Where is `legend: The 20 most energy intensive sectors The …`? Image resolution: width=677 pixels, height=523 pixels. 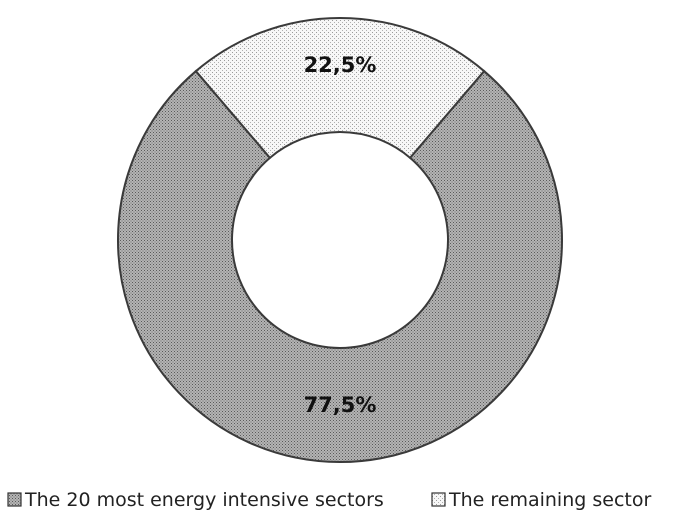
legend: The 20 most energy intensive sectors The … is located at coordinates (329, 500).